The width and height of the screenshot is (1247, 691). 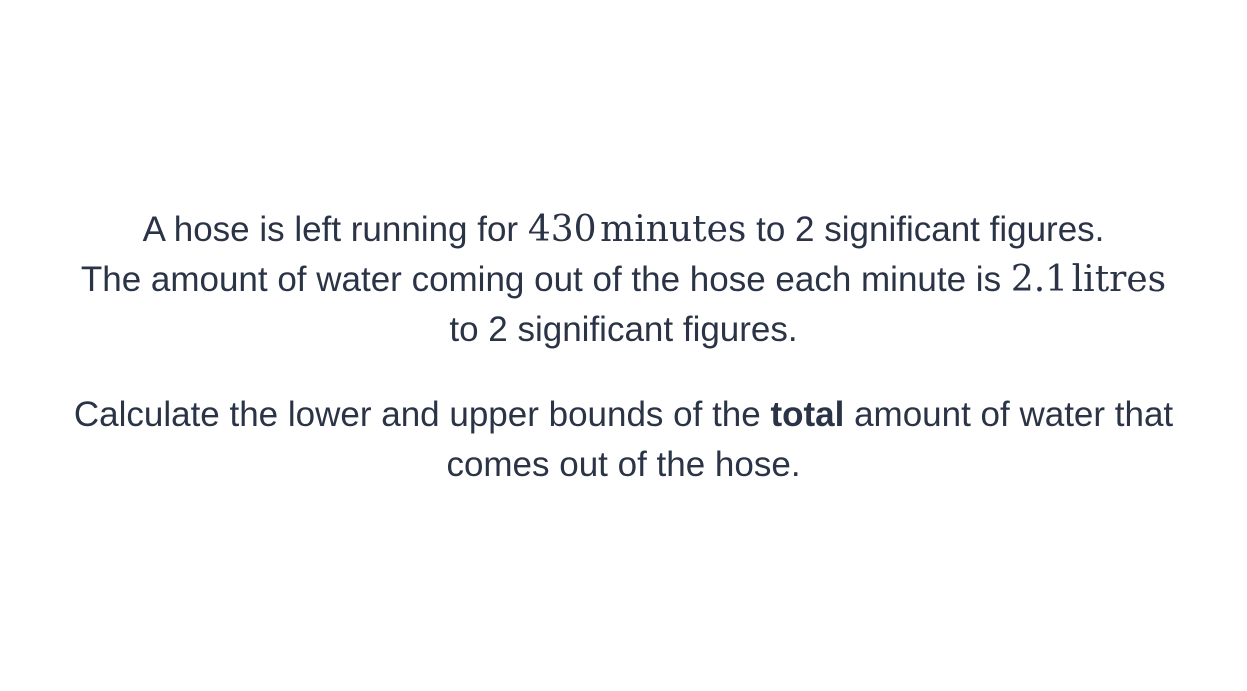 I want to click on flow-rate-precision: to 2 significant figures., so click(x=623, y=329).